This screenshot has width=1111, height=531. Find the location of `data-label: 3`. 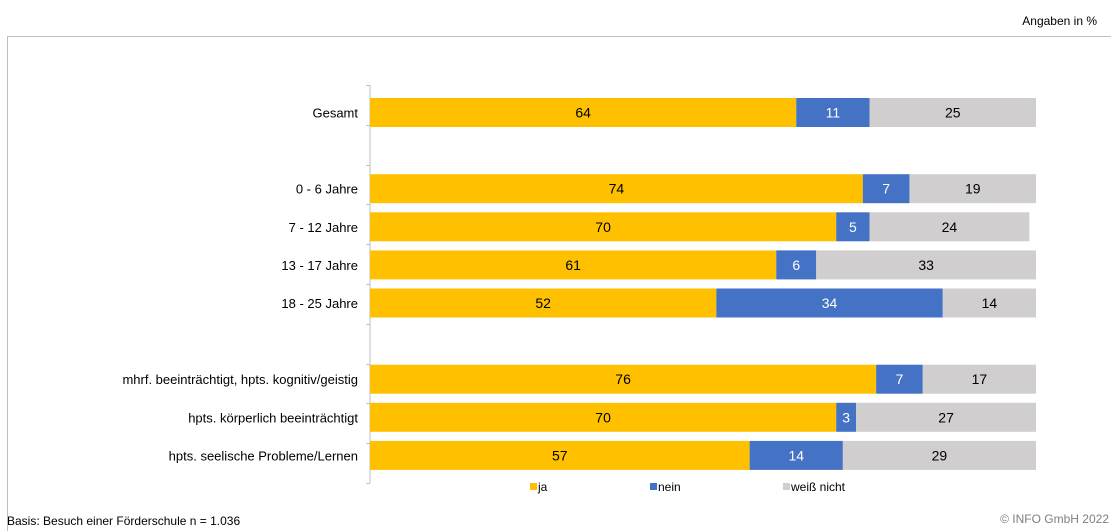

data-label: 3 is located at coordinates (846, 417).